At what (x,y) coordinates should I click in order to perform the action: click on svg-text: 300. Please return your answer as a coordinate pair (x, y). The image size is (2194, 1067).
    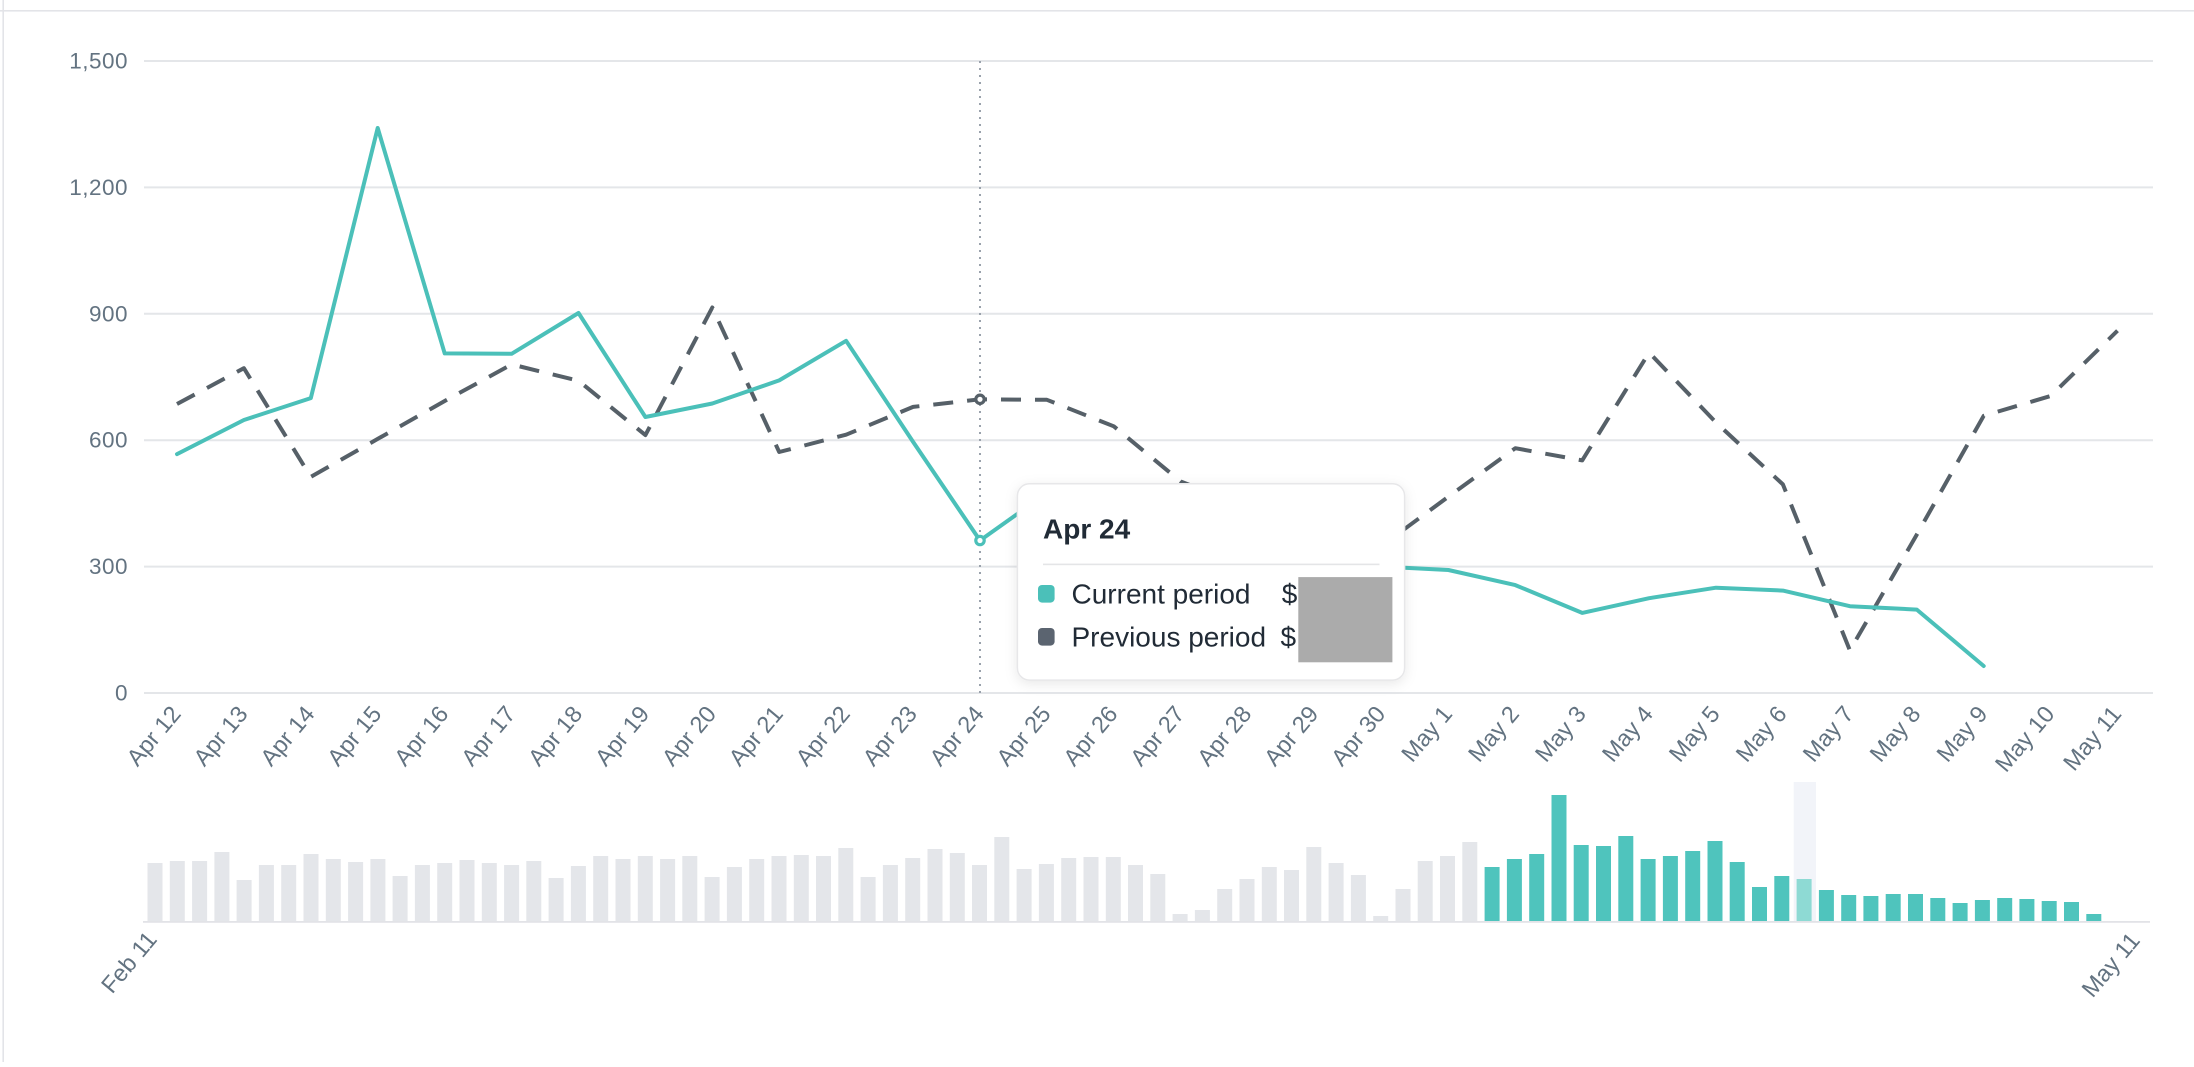
    Looking at the image, I should click on (108, 566).